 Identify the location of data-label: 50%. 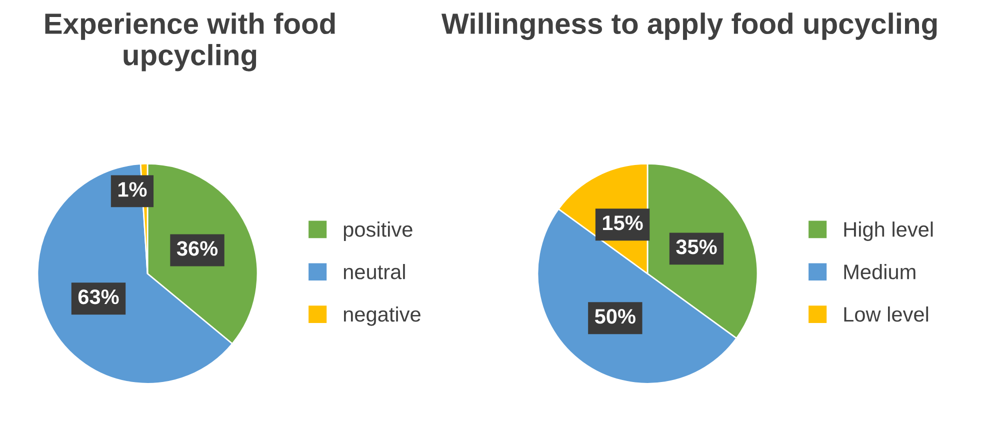
(615, 316).